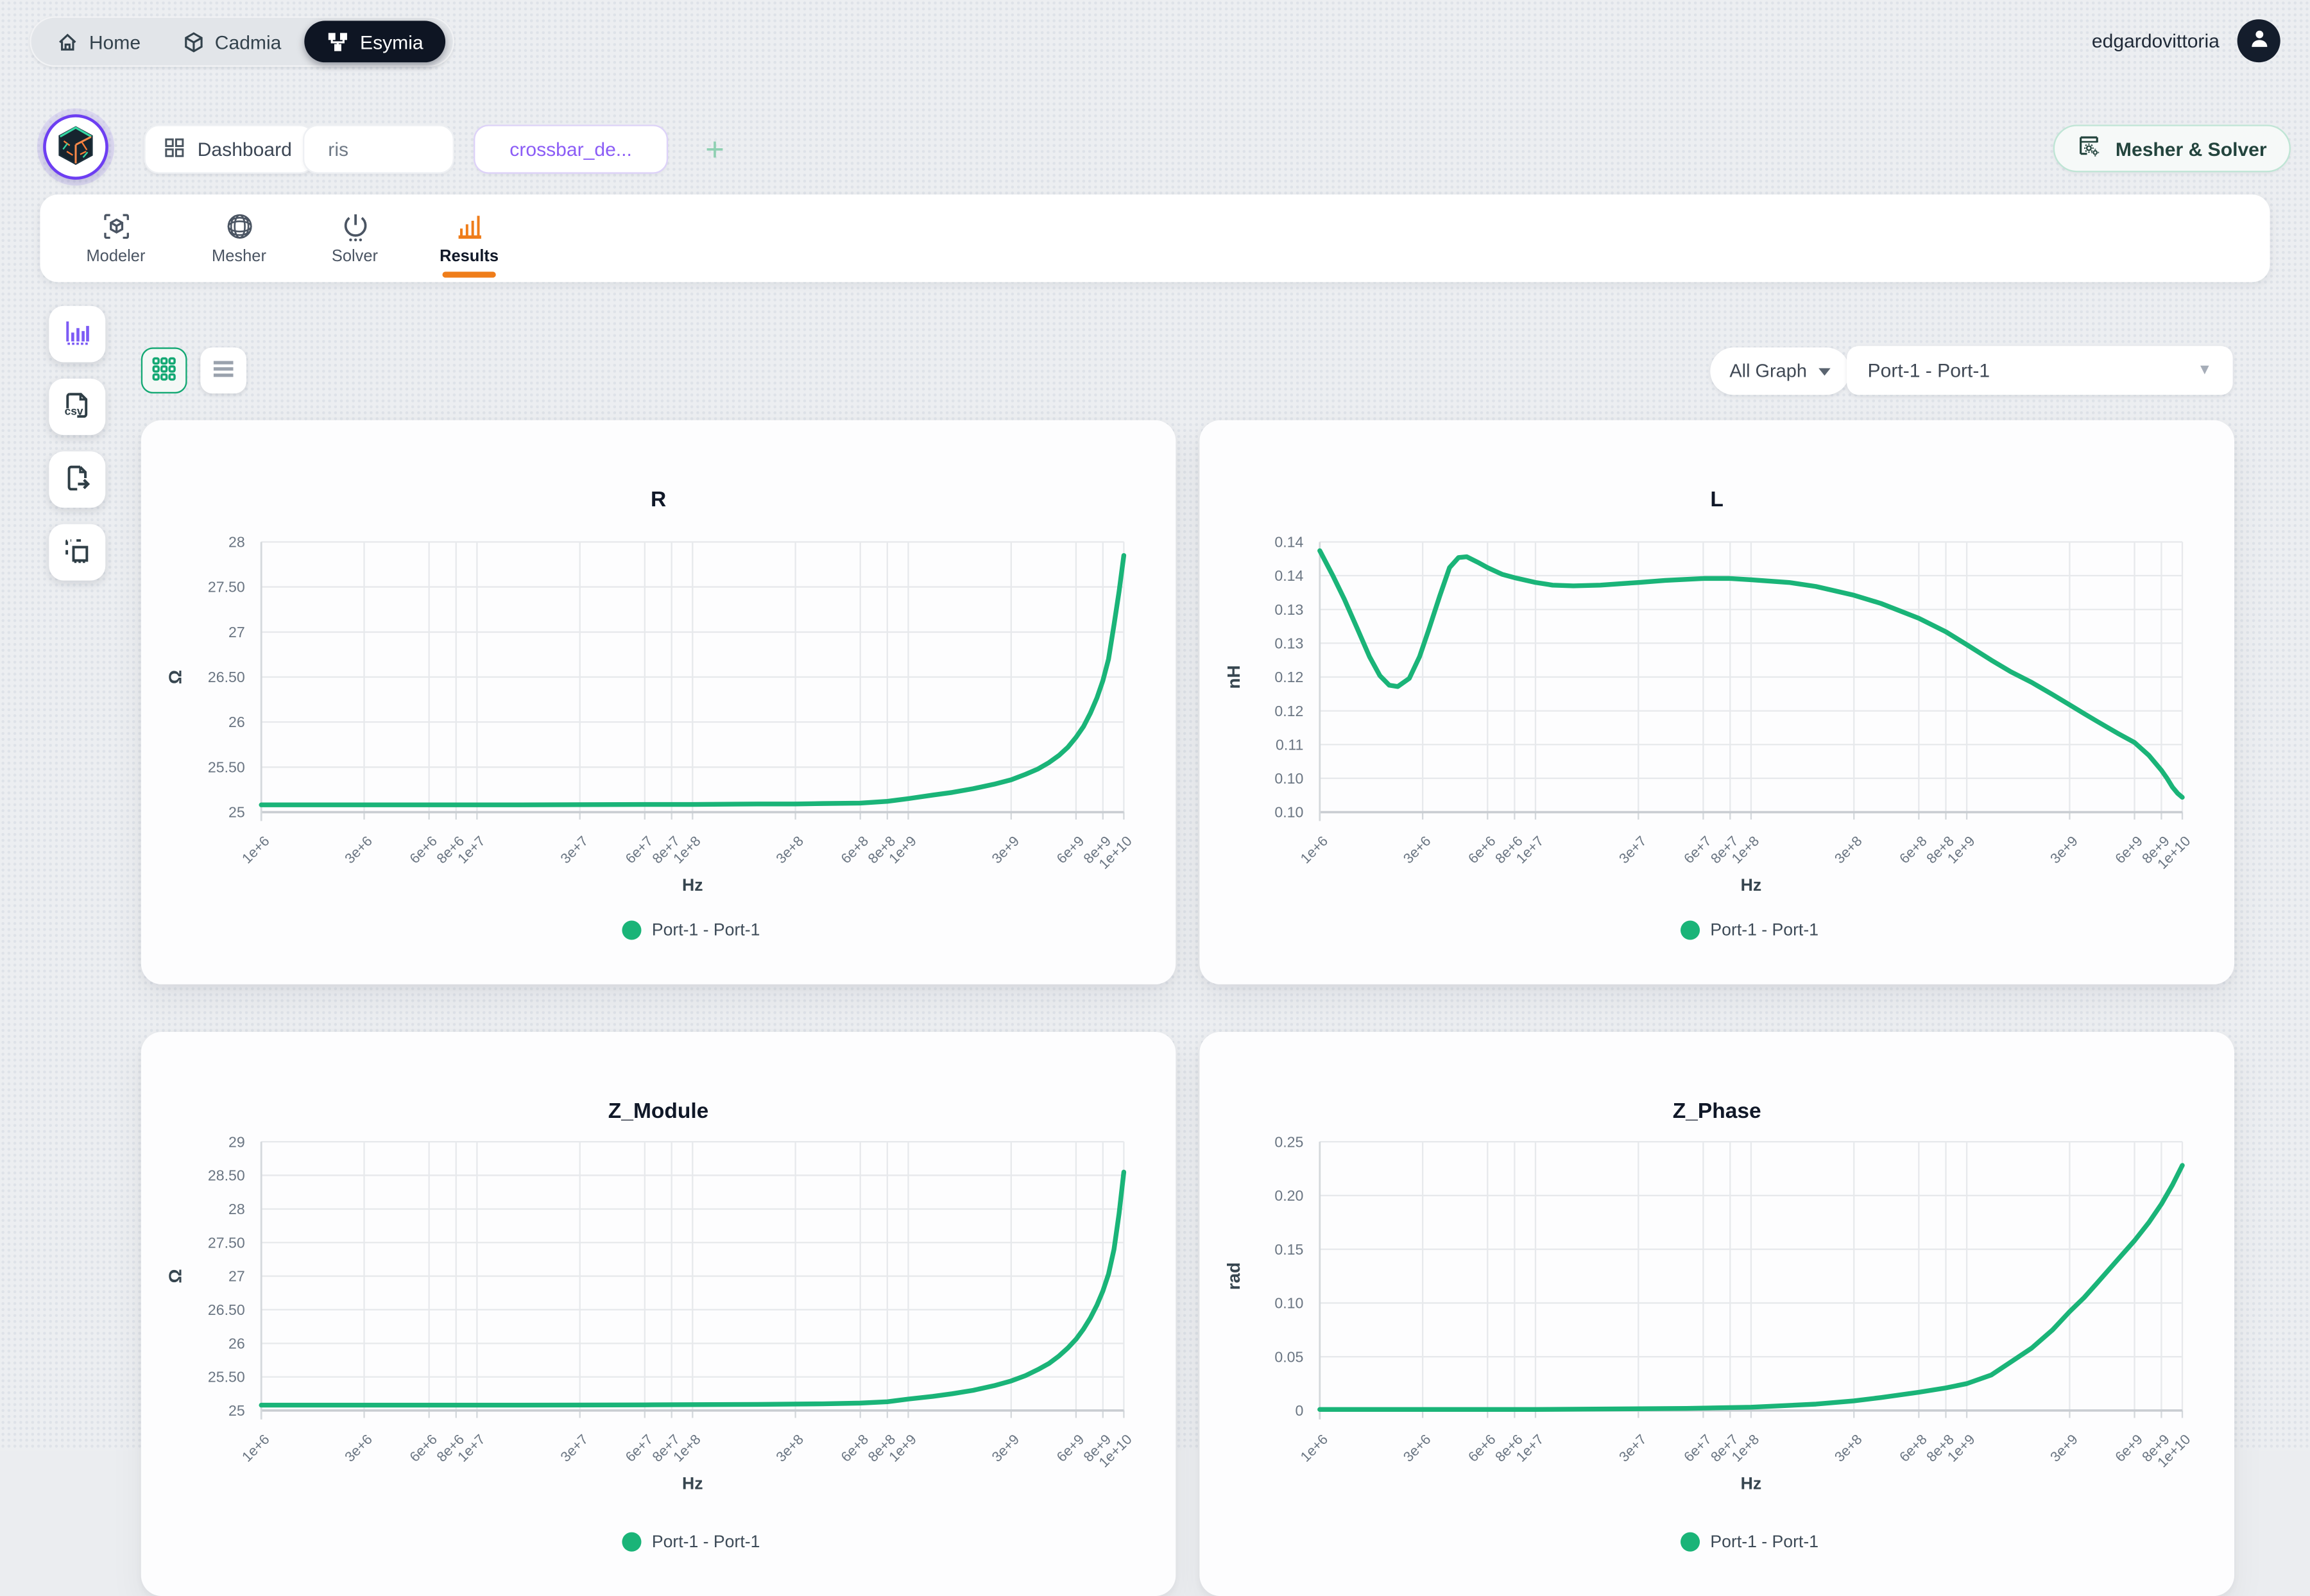  Describe the element at coordinates (227, 587) in the screenshot. I see `svg-text: 27.50` at that location.